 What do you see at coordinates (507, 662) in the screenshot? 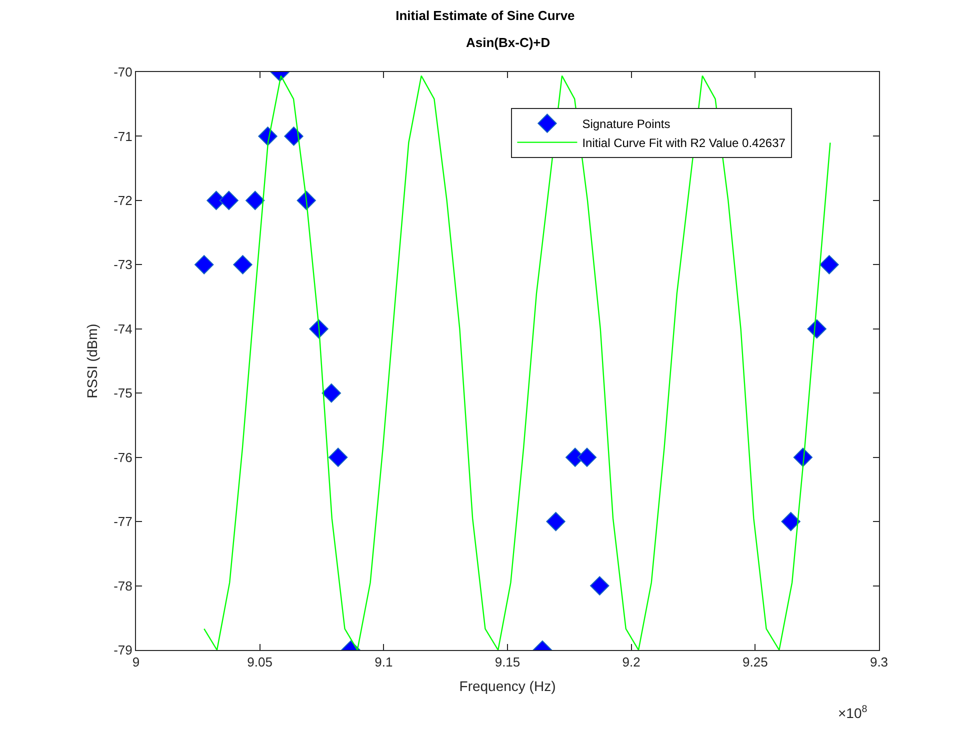
I see `x-tick-label: 9.15` at bounding box center [507, 662].